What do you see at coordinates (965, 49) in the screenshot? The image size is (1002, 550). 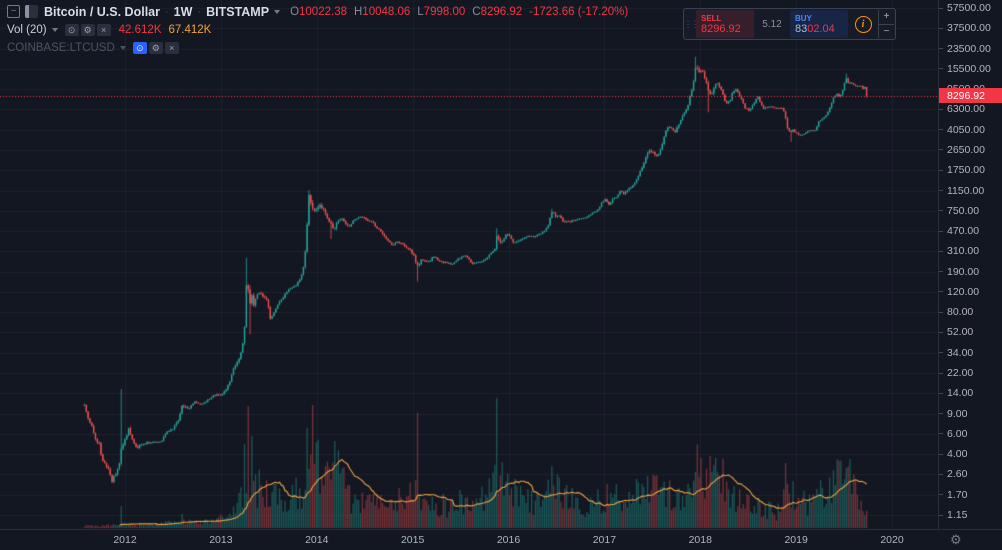 I see `price-axis-label: 23500.00` at bounding box center [965, 49].